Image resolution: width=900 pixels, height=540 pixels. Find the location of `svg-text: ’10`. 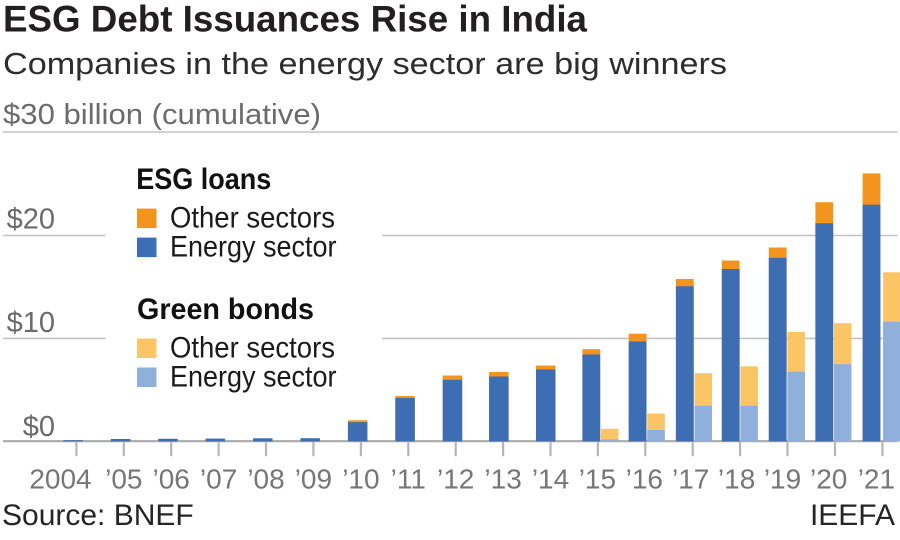

svg-text: ’10 is located at coordinates (360, 478).